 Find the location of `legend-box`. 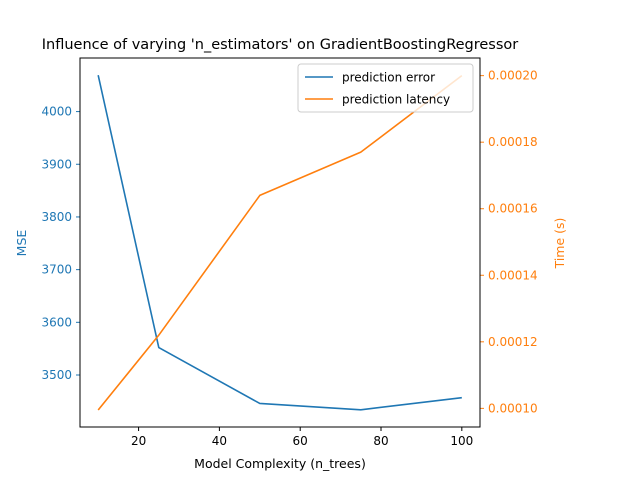

legend-box is located at coordinates (385, 88).